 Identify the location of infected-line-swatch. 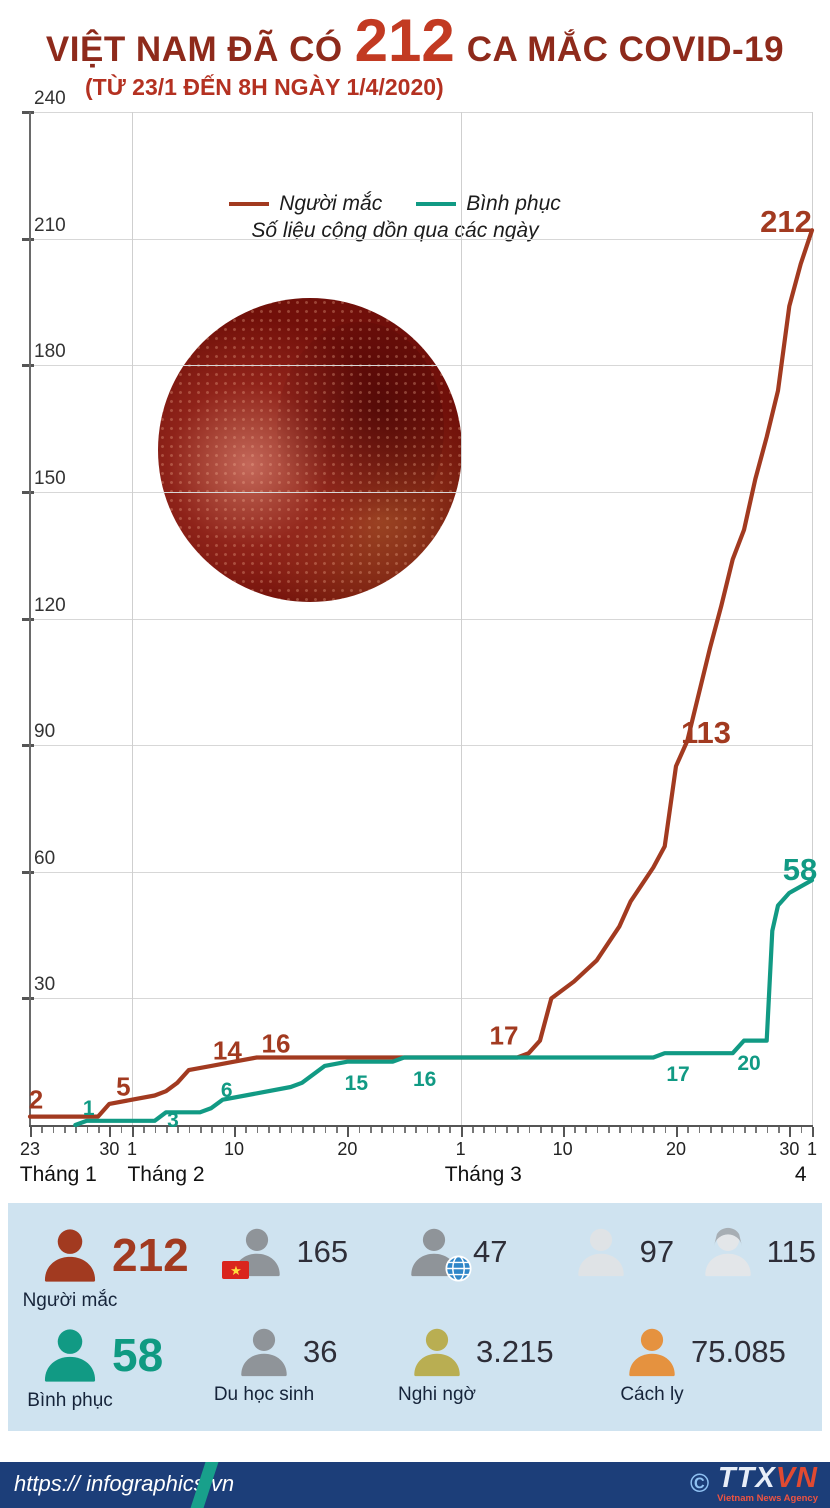
(249, 204).